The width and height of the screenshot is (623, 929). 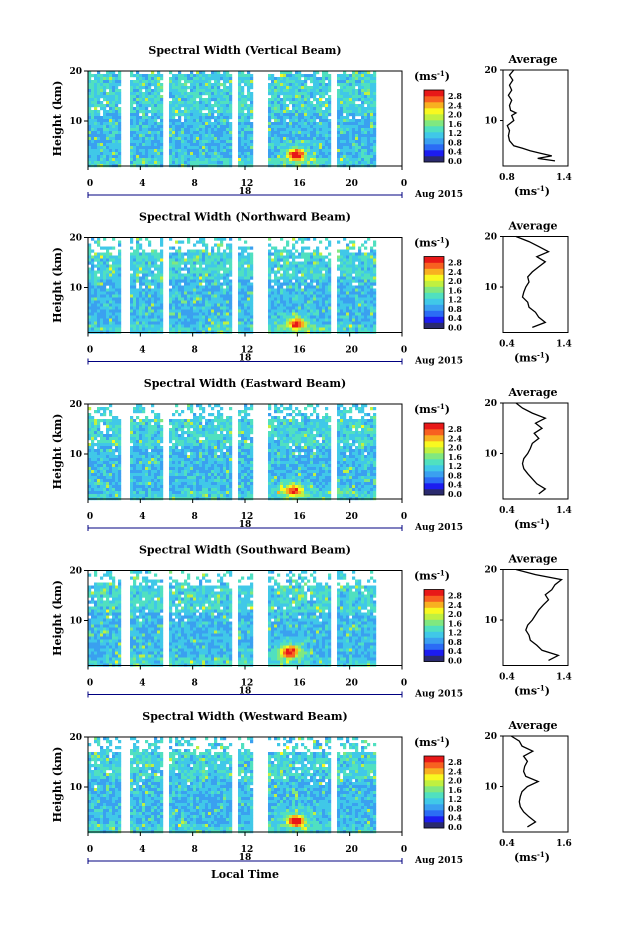 I want to click on y-tick-label: 10, so click(x=75, y=788).